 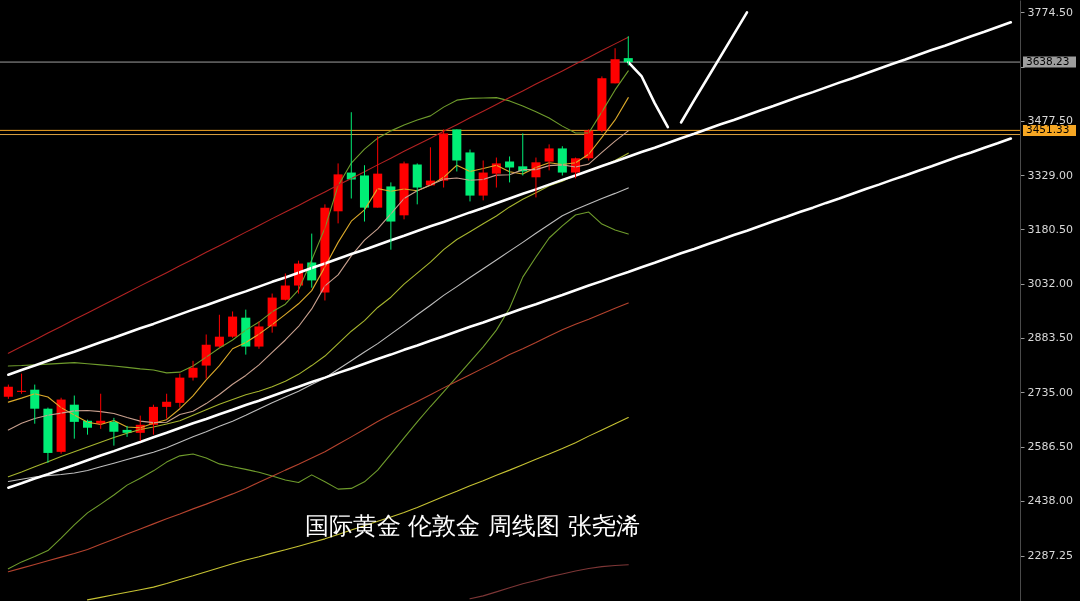 What do you see at coordinates (1048, 61) in the screenshot?
I see `ref-line-label: 3638.23` at bounding box center [1048, 61].